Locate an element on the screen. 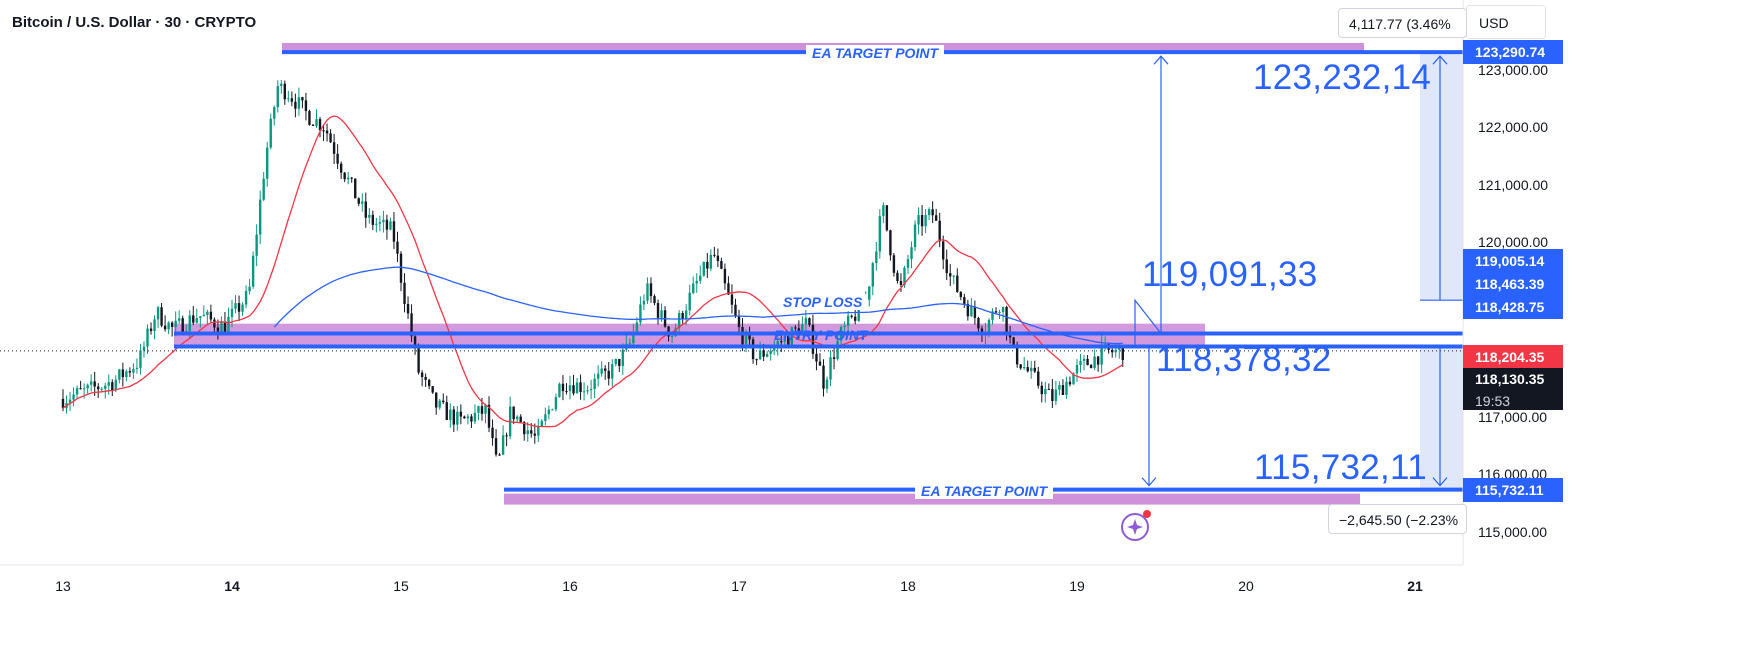  price-tag: 119,005.14 is located at coordinates (1513, 261).